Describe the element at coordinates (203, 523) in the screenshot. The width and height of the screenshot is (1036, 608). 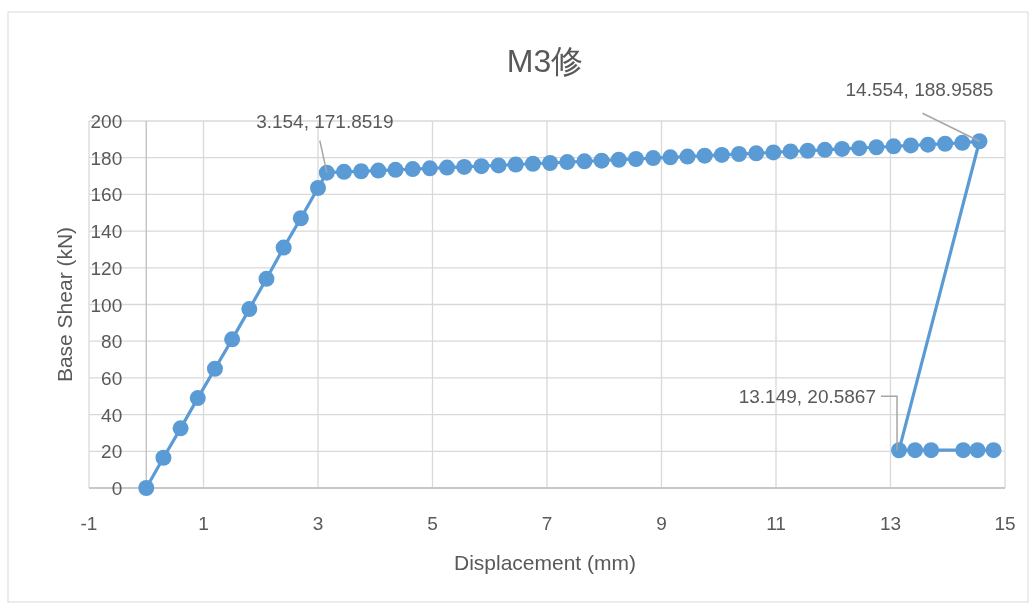
I see `x-tick-label: 1` at that location.